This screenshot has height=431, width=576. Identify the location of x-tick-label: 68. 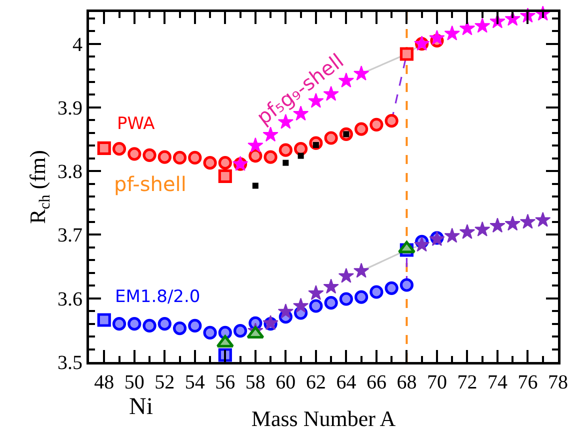
(406, 383).